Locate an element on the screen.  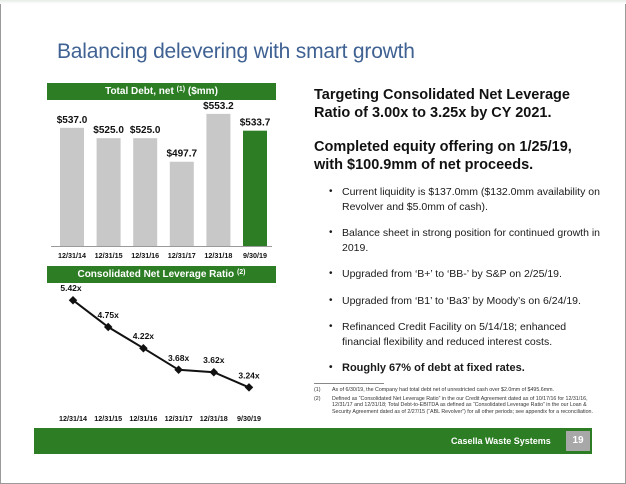
slide-title: Balancing delevering with smart growth is located at coordinates (236, 51).